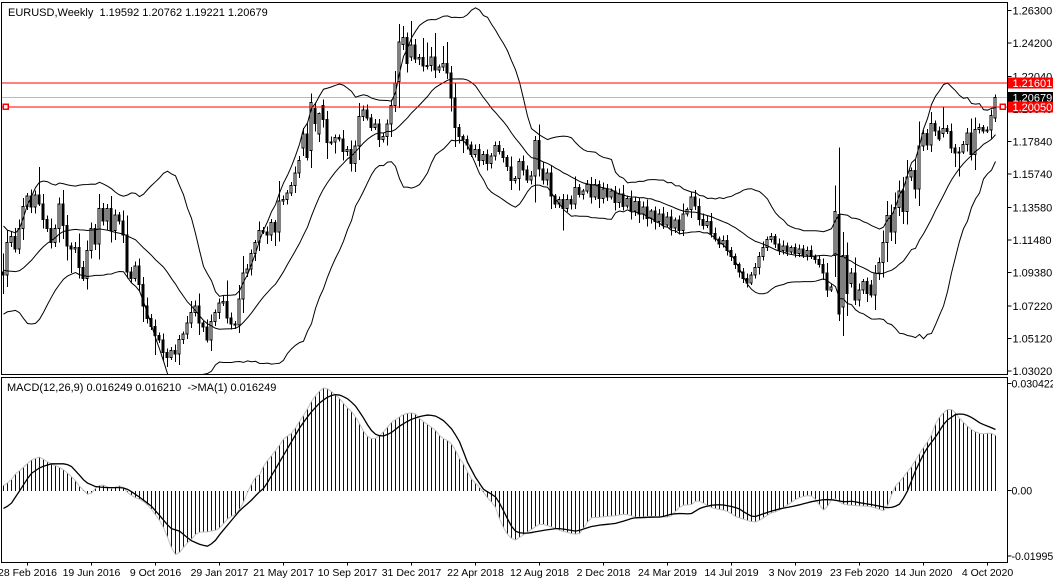 The width and height of the screenshot is (1053, 584). What do you see at coordinates (796, 573) in the screenshot?
I see `svg-text: 3 Nov 2019` at bounding box center [796, 573].